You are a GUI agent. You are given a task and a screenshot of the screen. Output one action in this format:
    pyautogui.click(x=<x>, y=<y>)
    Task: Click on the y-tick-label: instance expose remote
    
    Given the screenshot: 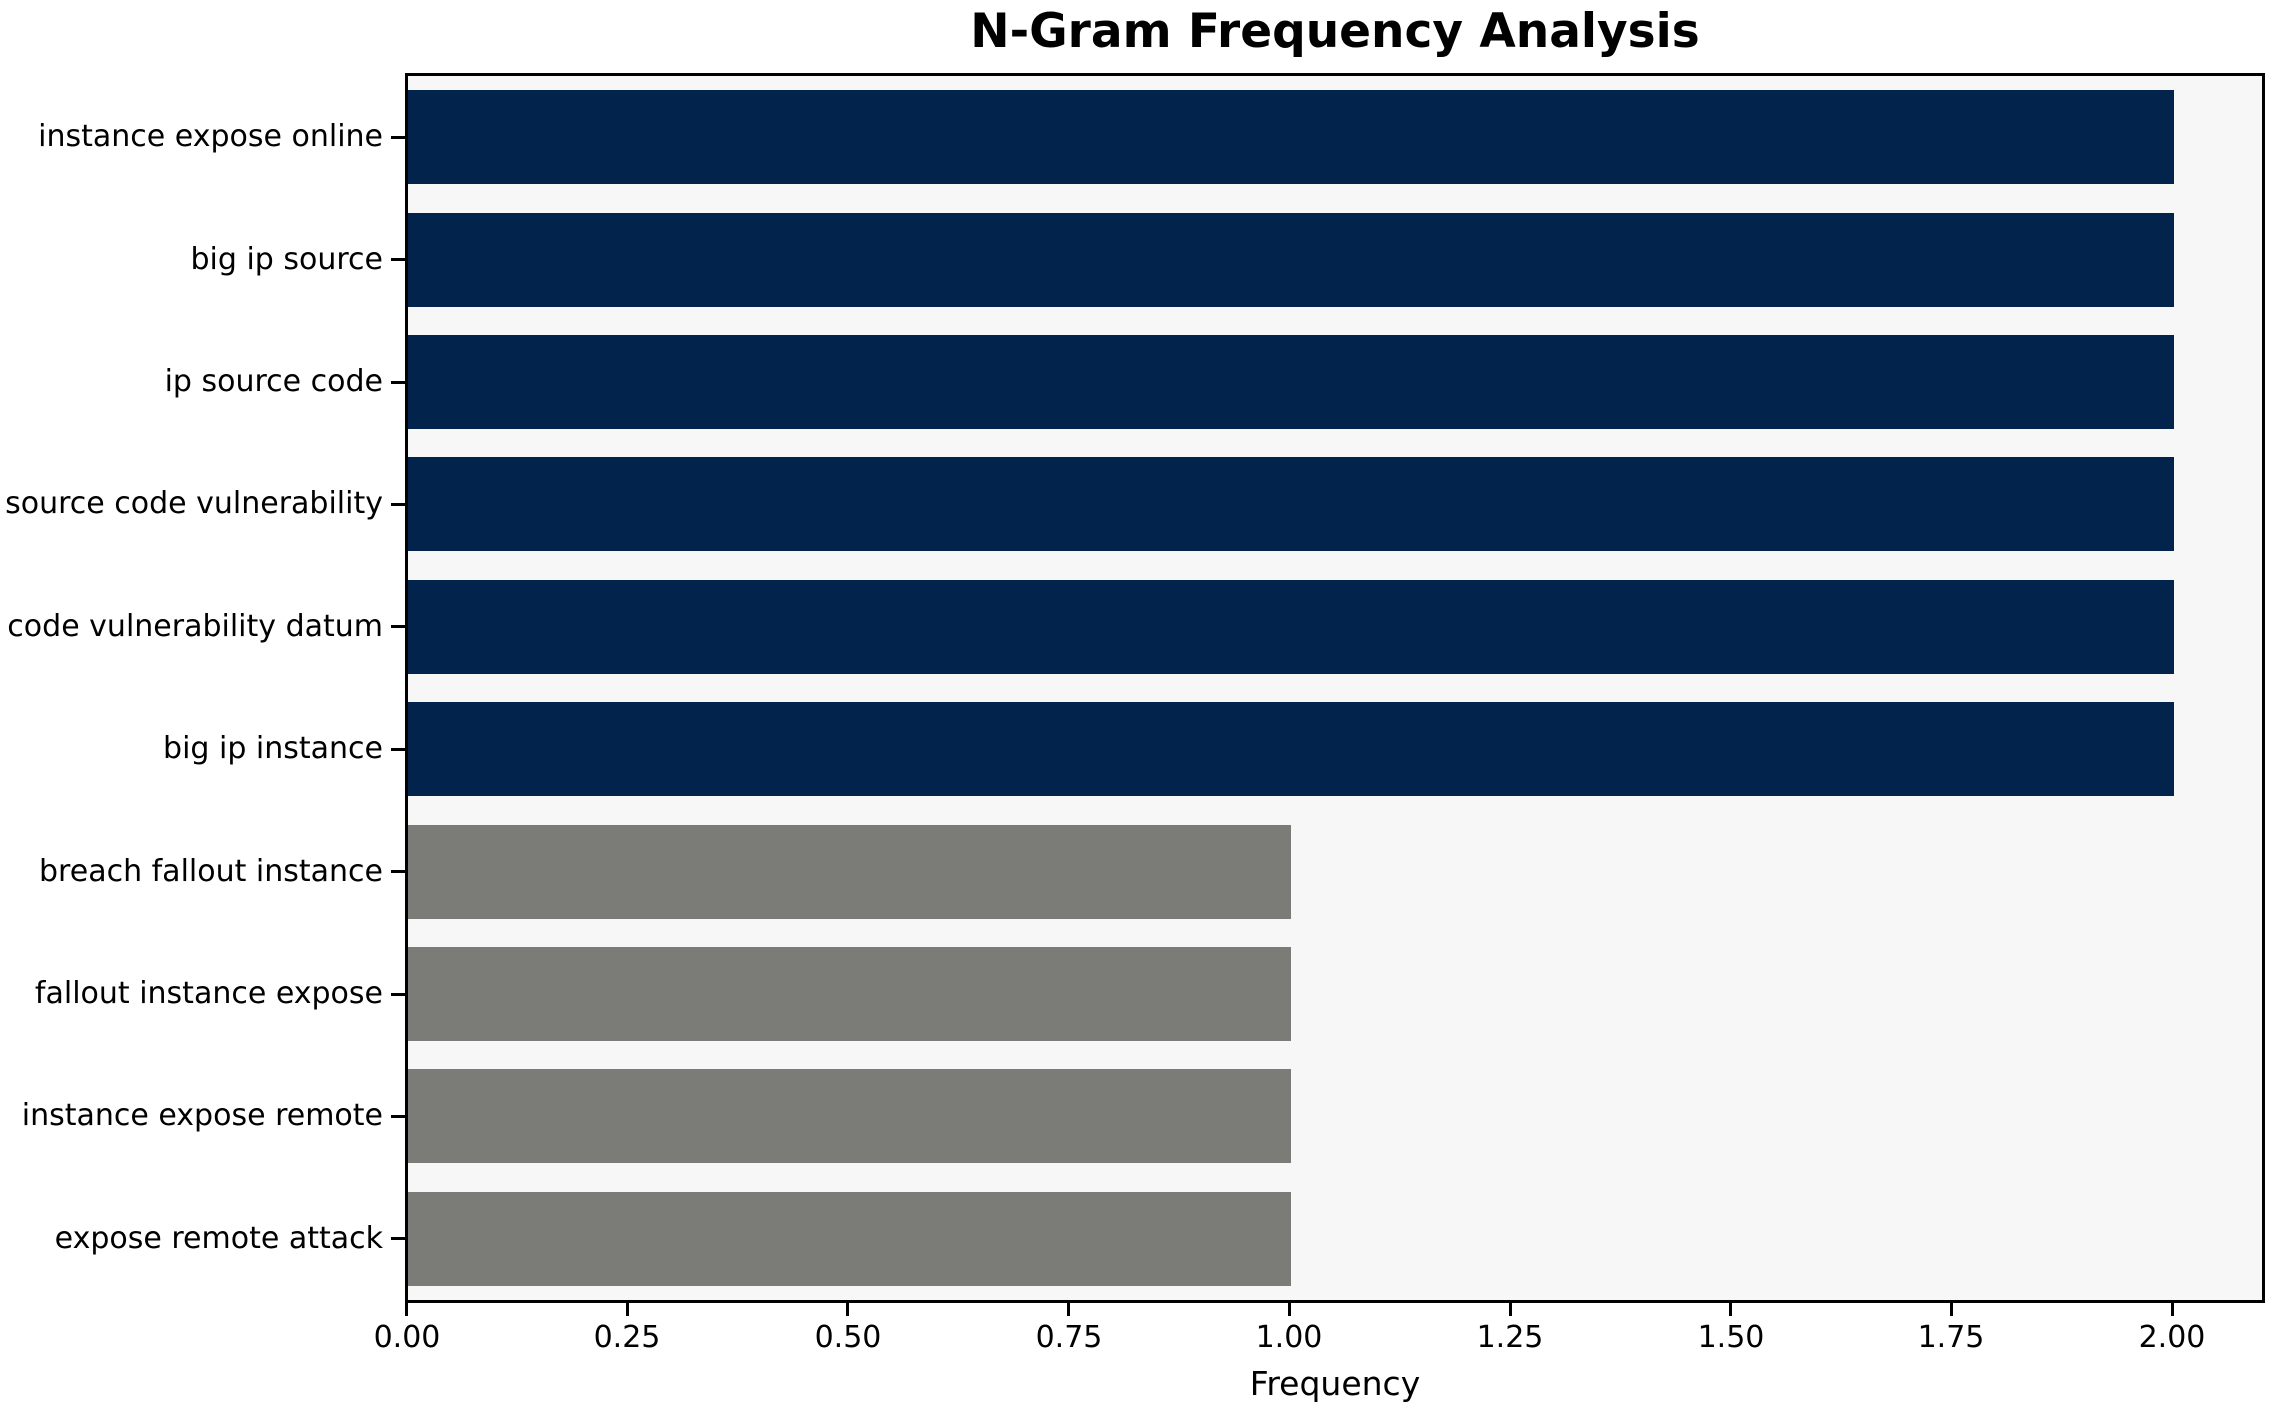 What is the action you would take?
    pyautogui.click(x=202, y=1115)
    